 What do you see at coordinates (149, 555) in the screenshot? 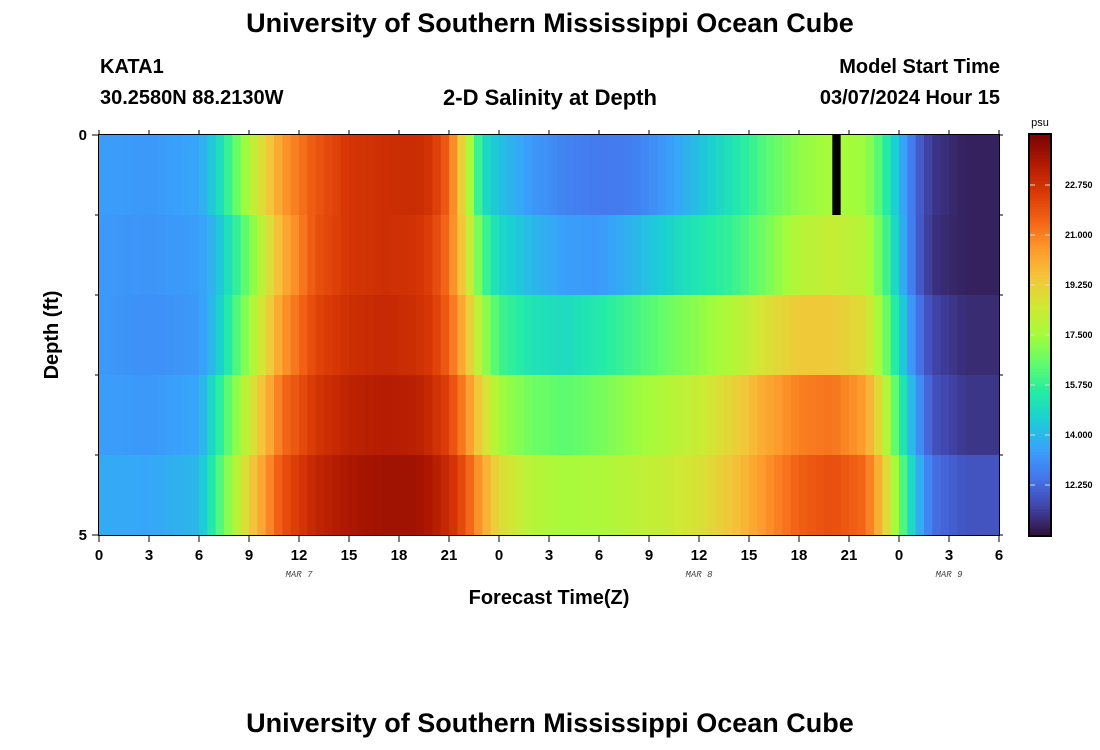
I see `x-tick-label: 3` at bounding box center [149, 555].